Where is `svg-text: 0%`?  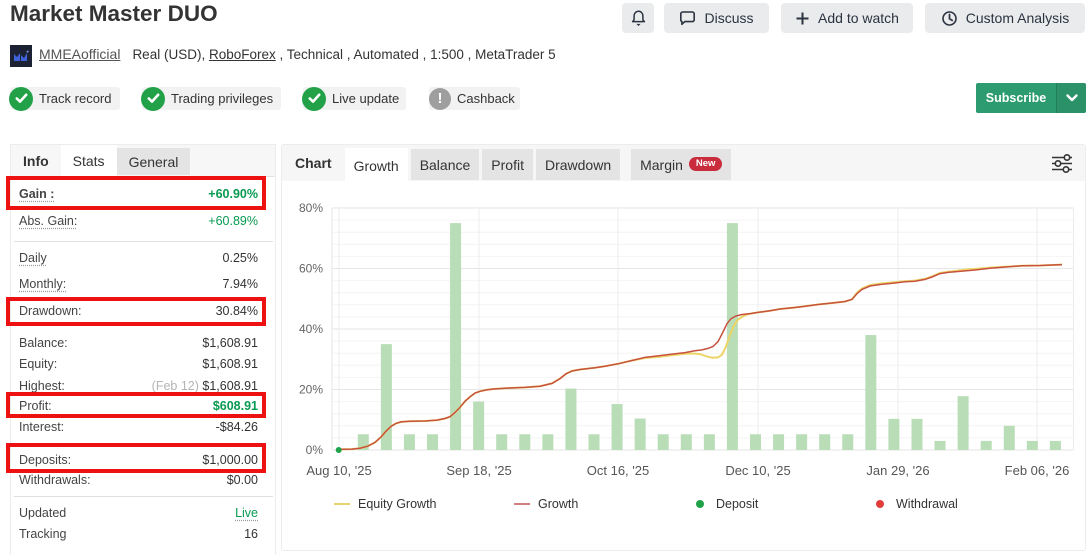
svg-text: 0% is located at coordinates (315, 450).